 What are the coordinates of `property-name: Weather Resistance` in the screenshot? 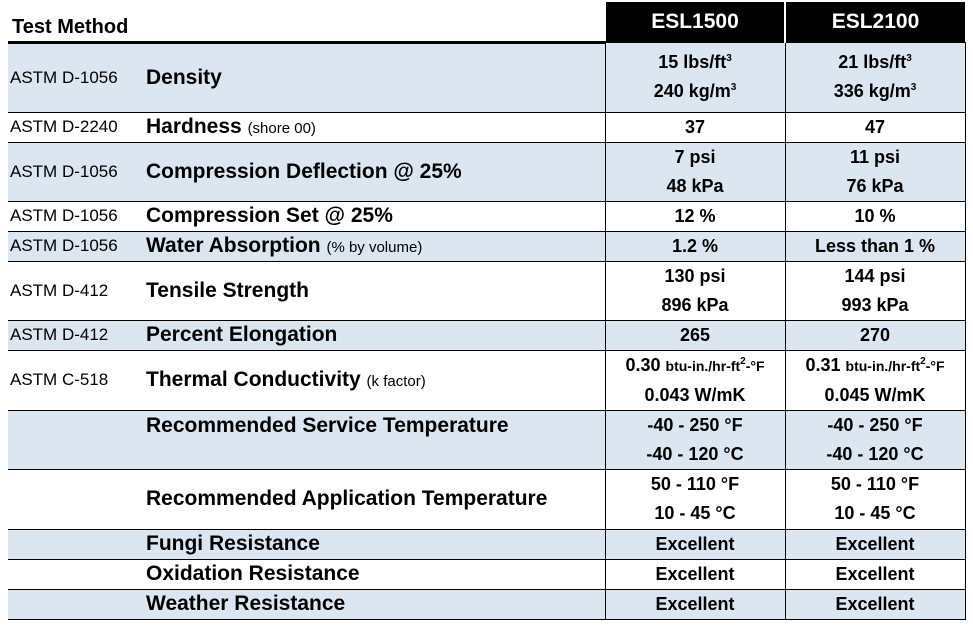 It's located at (374, 604).